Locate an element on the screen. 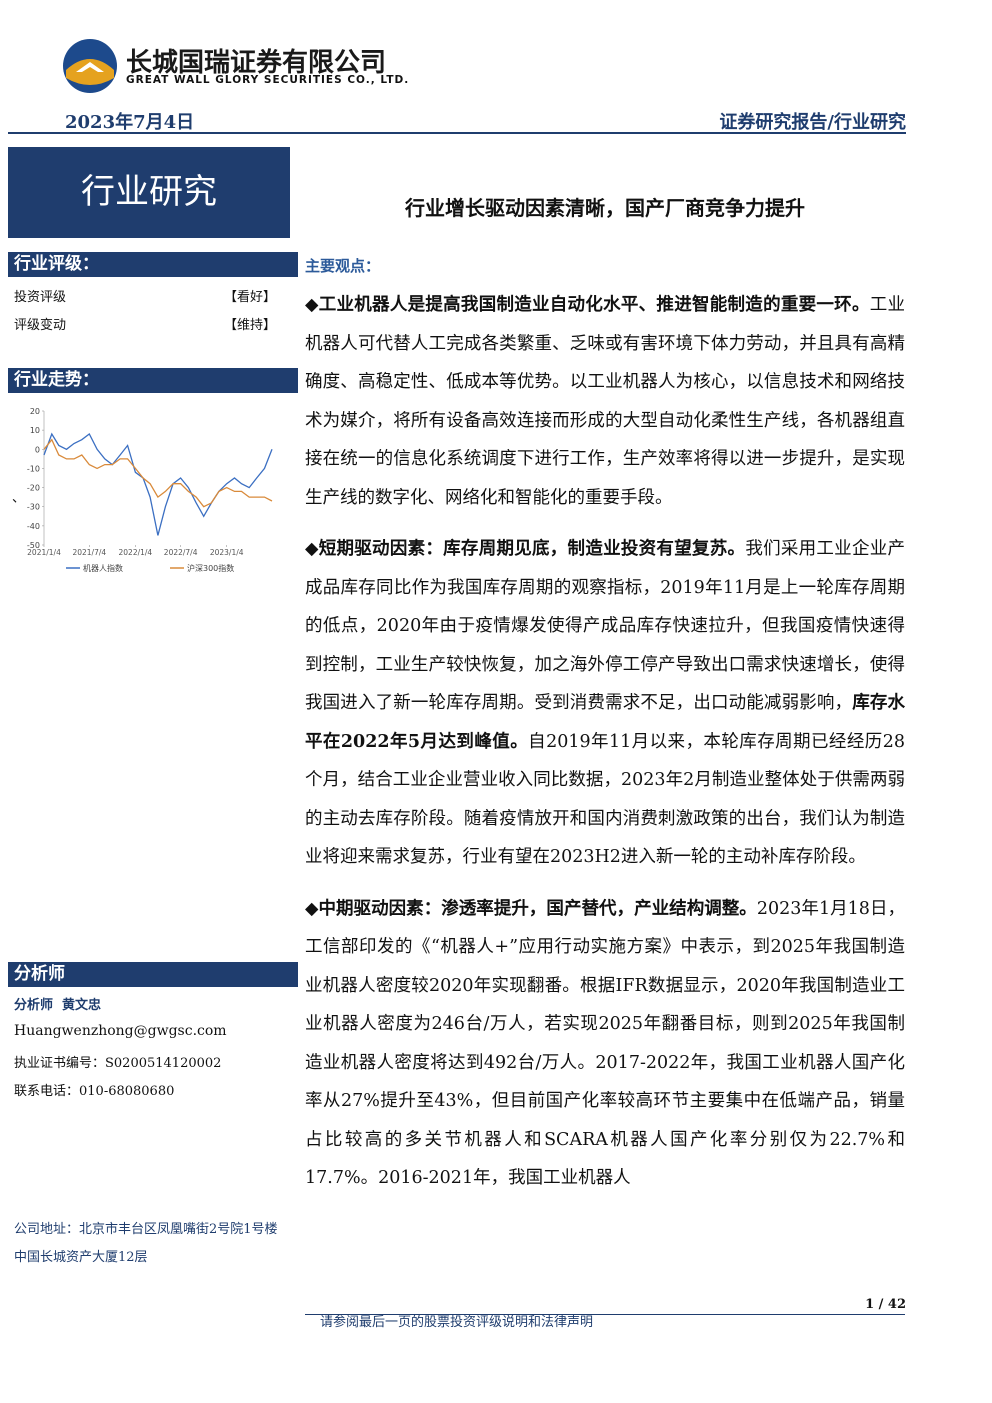 Image resolution: width=992 pixels, height=1403 pixels. bold-text: ◆工业机器人是提高我国制造业自动化水平、推进智能制造的重要一环。 is located at coordinates (587, 305).